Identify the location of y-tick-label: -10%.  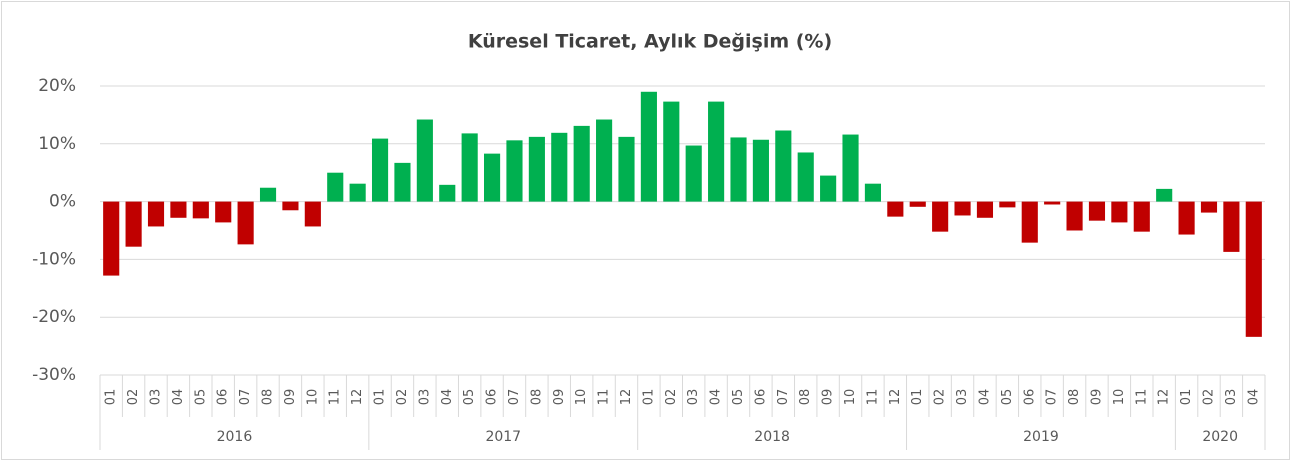
(54, 259).